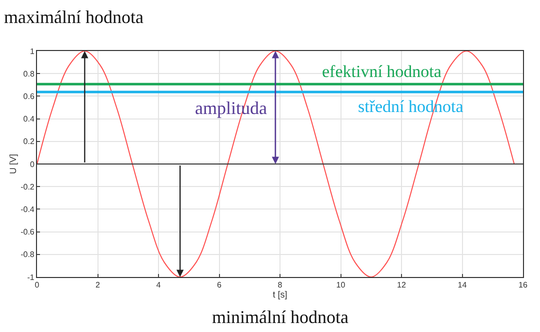 Image resolution: width=540 pixels, height=332 pixels. Describe the element at coordinates (341, 285) in the screenshot. I see `x-tick-label: 10` at that location.